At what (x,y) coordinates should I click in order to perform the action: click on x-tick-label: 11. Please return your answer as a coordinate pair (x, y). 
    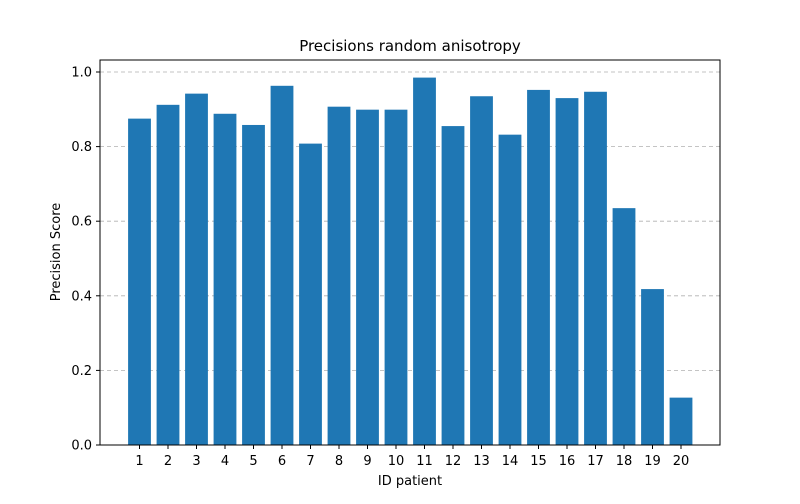
    Looking at the image, I should click on (424, 461).